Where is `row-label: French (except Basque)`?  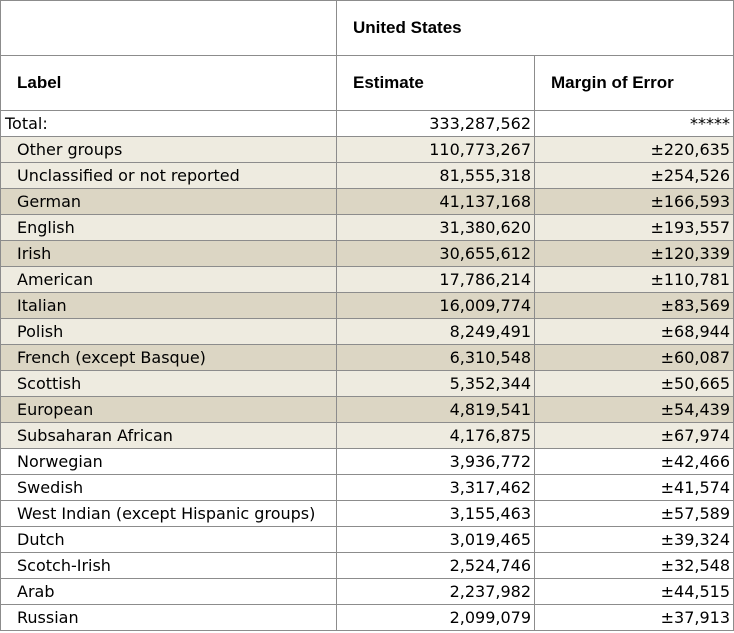 row-label: French (except Basque) is located at coordinates (168, 357).